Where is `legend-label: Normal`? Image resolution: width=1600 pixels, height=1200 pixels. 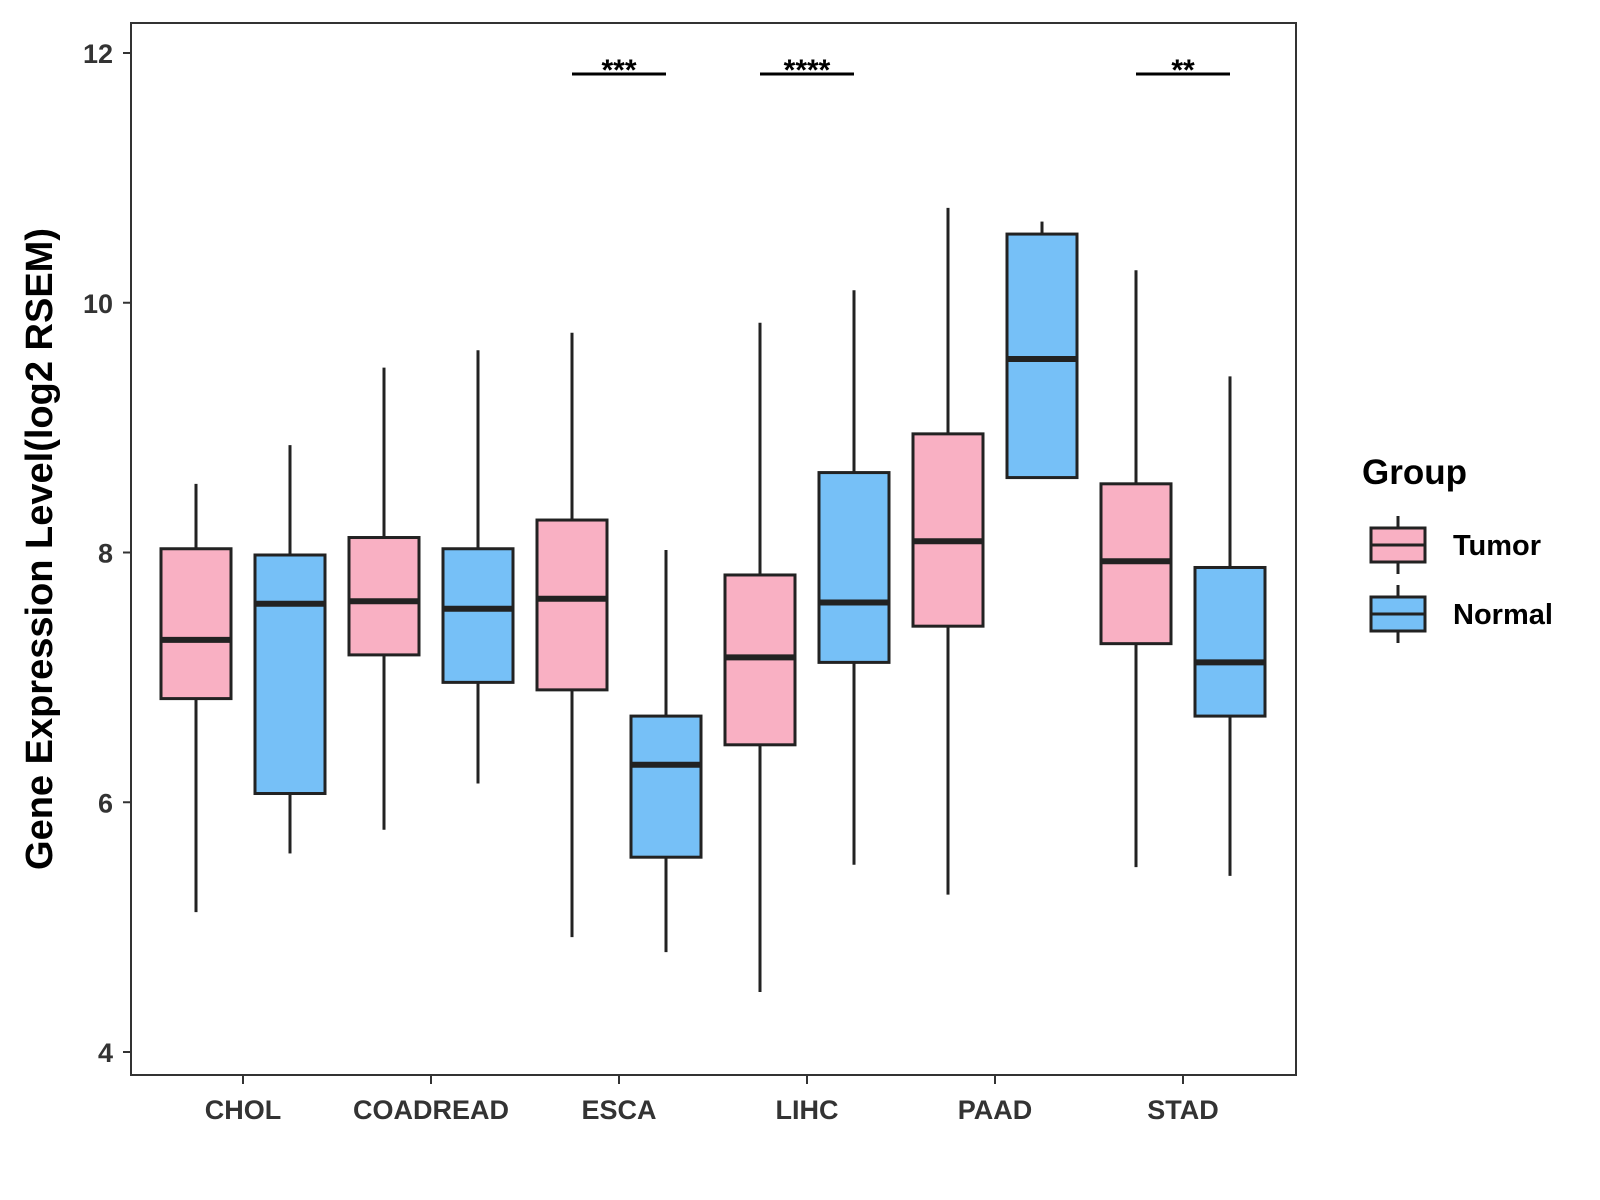 legend-label: Normal is located at coordinates (1503, 615).